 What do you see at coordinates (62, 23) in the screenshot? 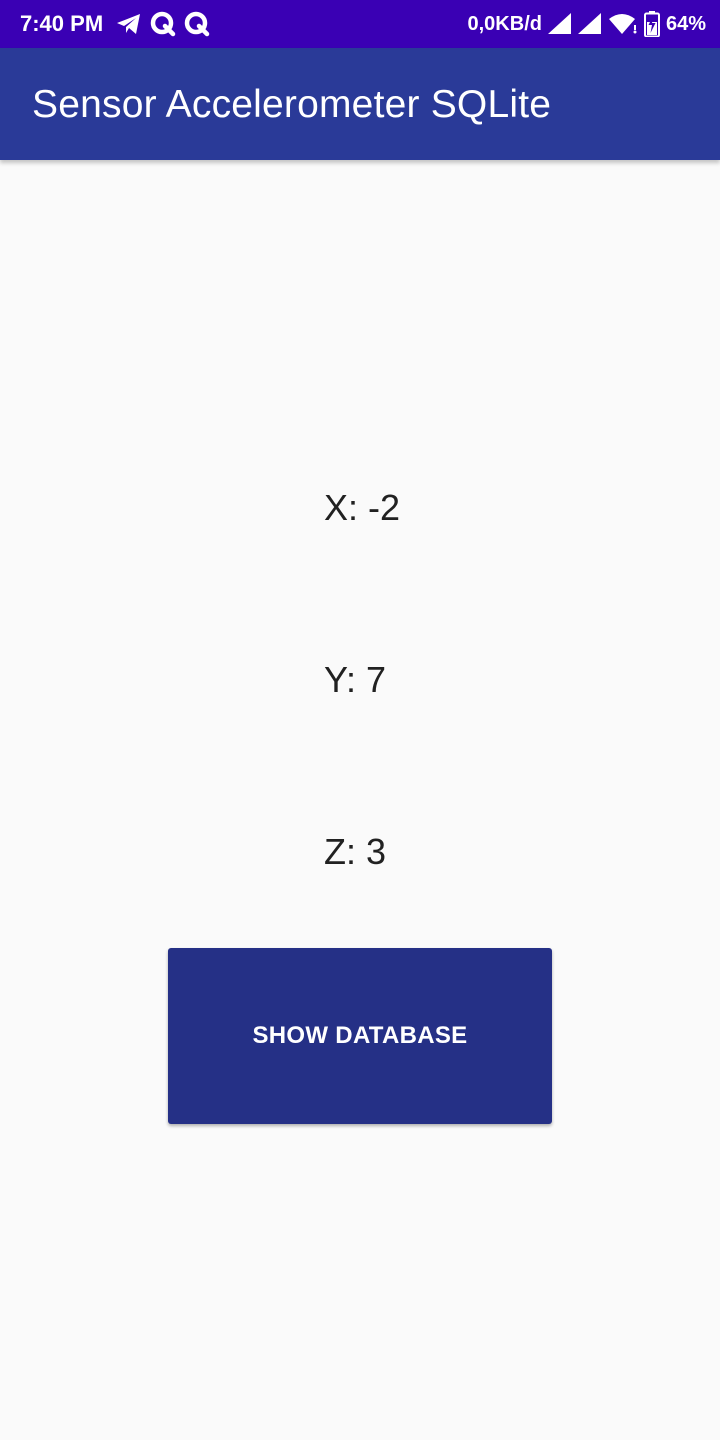
I see `status-time: 7:40 PM` at bounding box center [62, 23].